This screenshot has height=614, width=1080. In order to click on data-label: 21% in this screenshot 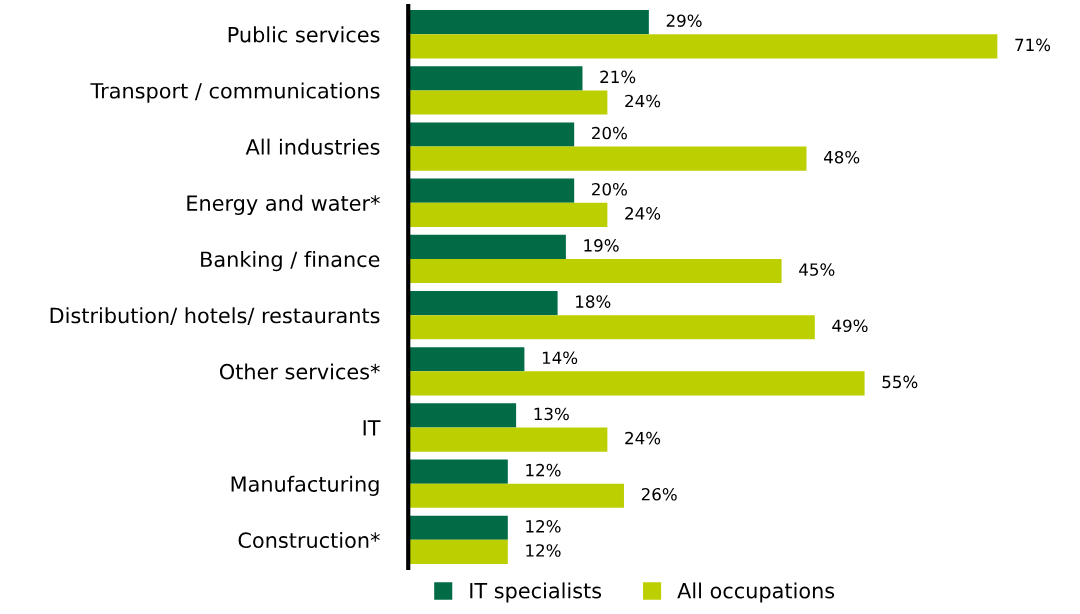, I will do `click(618, 77)`.